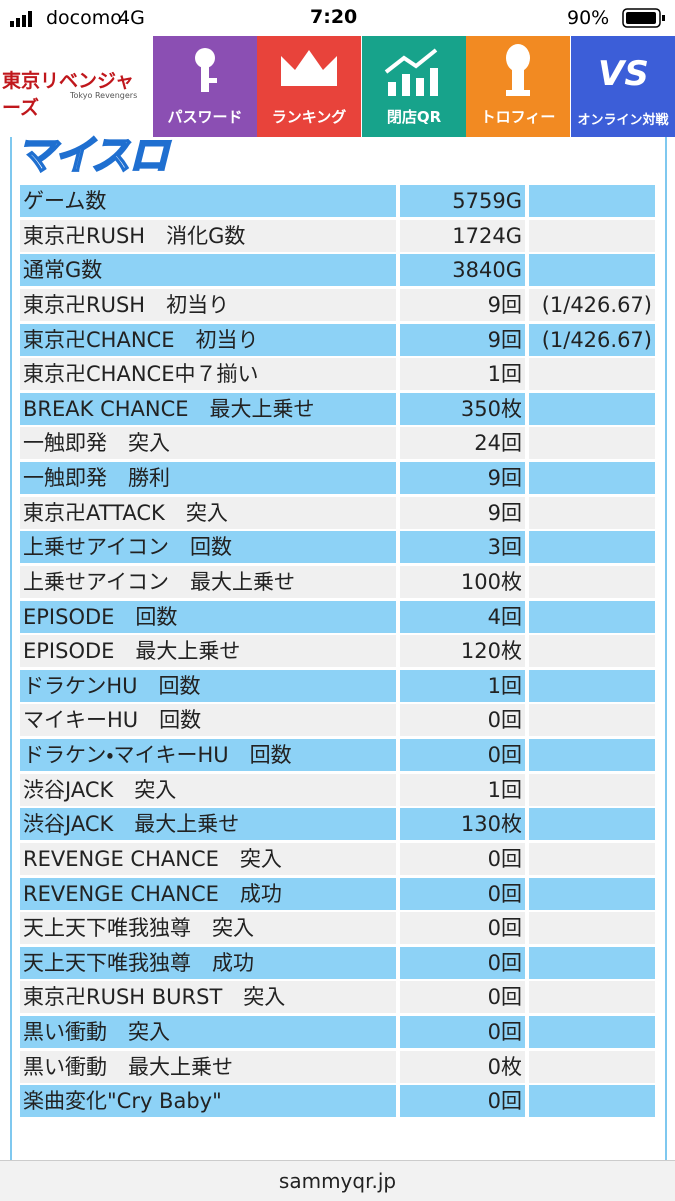 The width and height of the screenshot is (675, 1201). Describe the element at coordinates (208, 339) in the screenshot. I see `table-cell-label: 東京卍CHANCE 初当り` at that location.